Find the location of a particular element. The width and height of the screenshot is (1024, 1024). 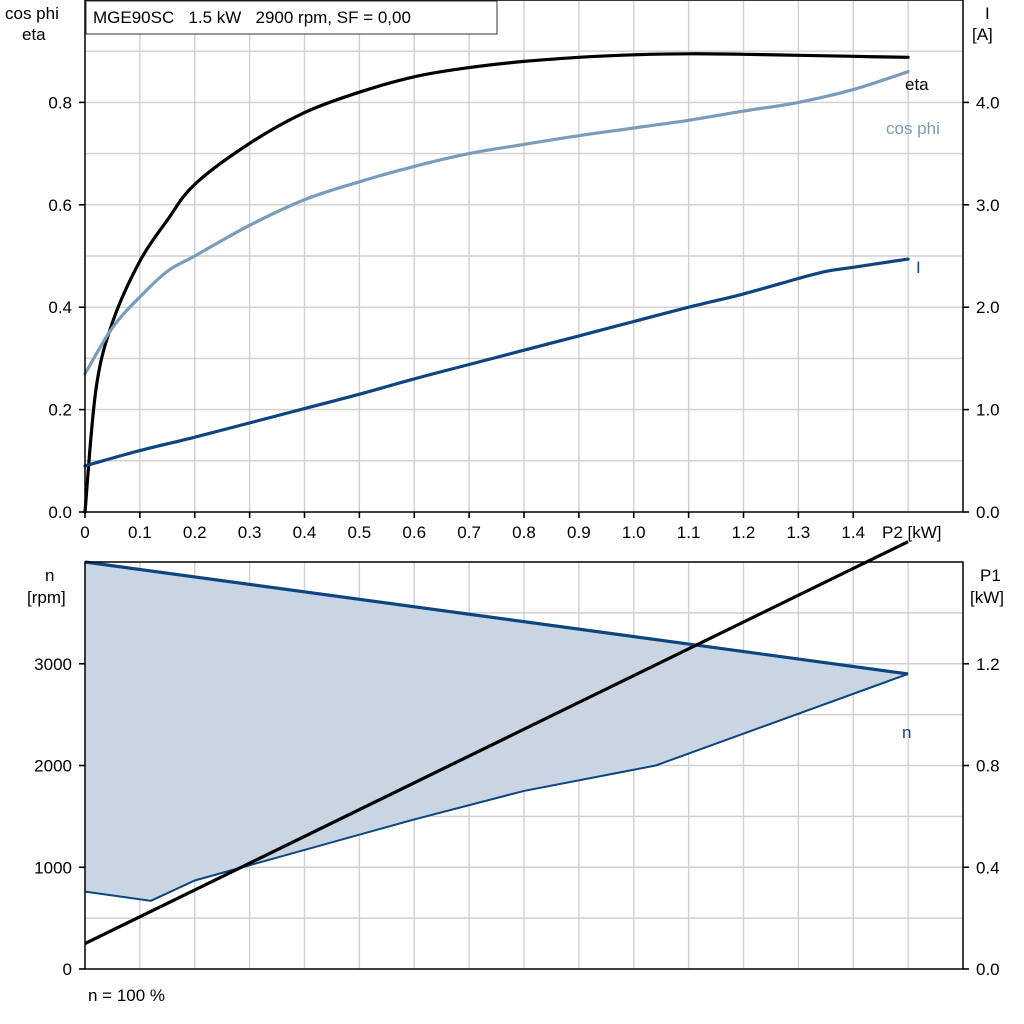

top-left-tick-labels: 0.0 0.2 0.4 0.6 0.8 is located at coordinates (66, 307).